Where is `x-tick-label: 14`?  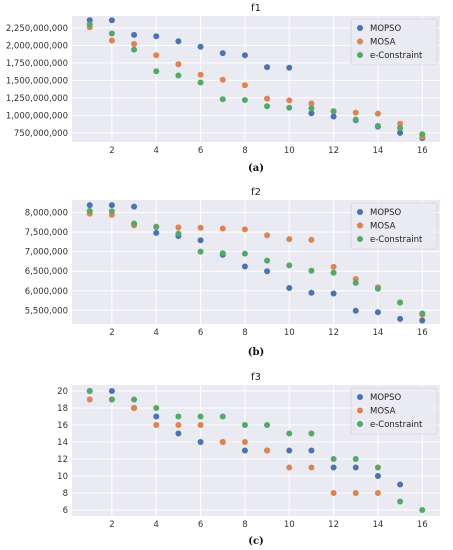
x-tick-label: 14 is located at coordinates (378, 151).